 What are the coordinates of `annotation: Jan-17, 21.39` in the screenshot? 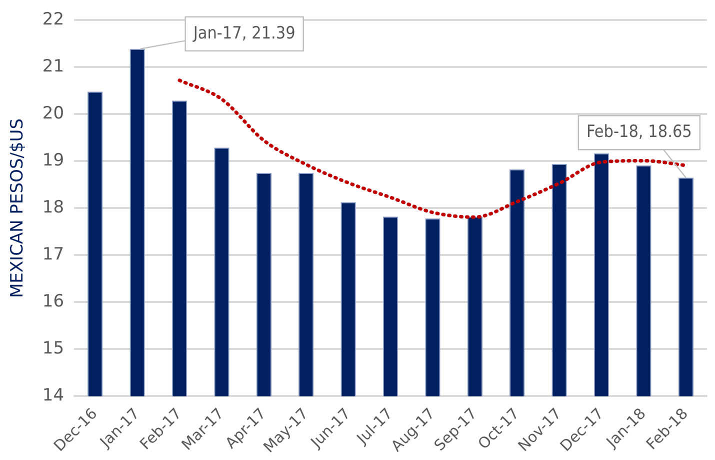 It's located at (244, 33).